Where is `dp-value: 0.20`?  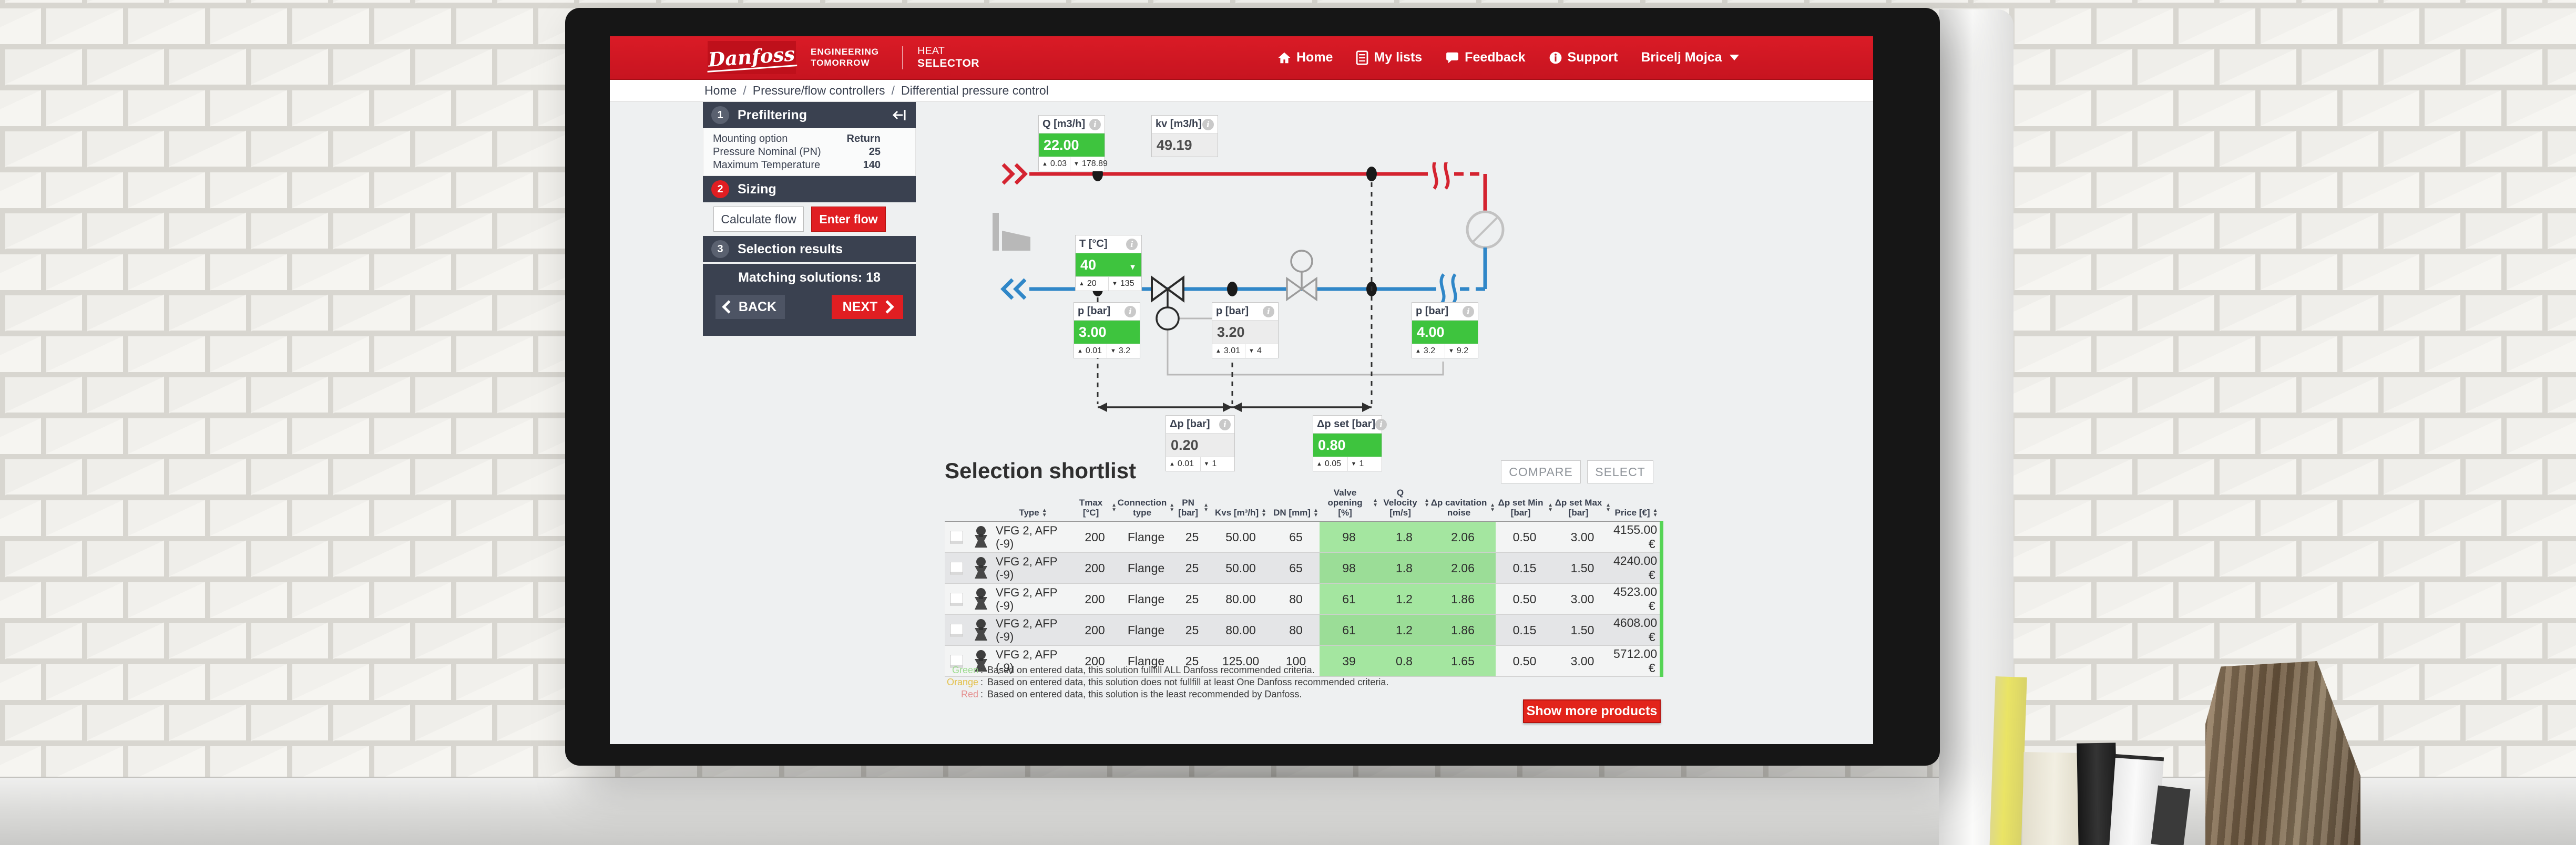
dp-value: 0.20 is located at coordinates (1200, 445).